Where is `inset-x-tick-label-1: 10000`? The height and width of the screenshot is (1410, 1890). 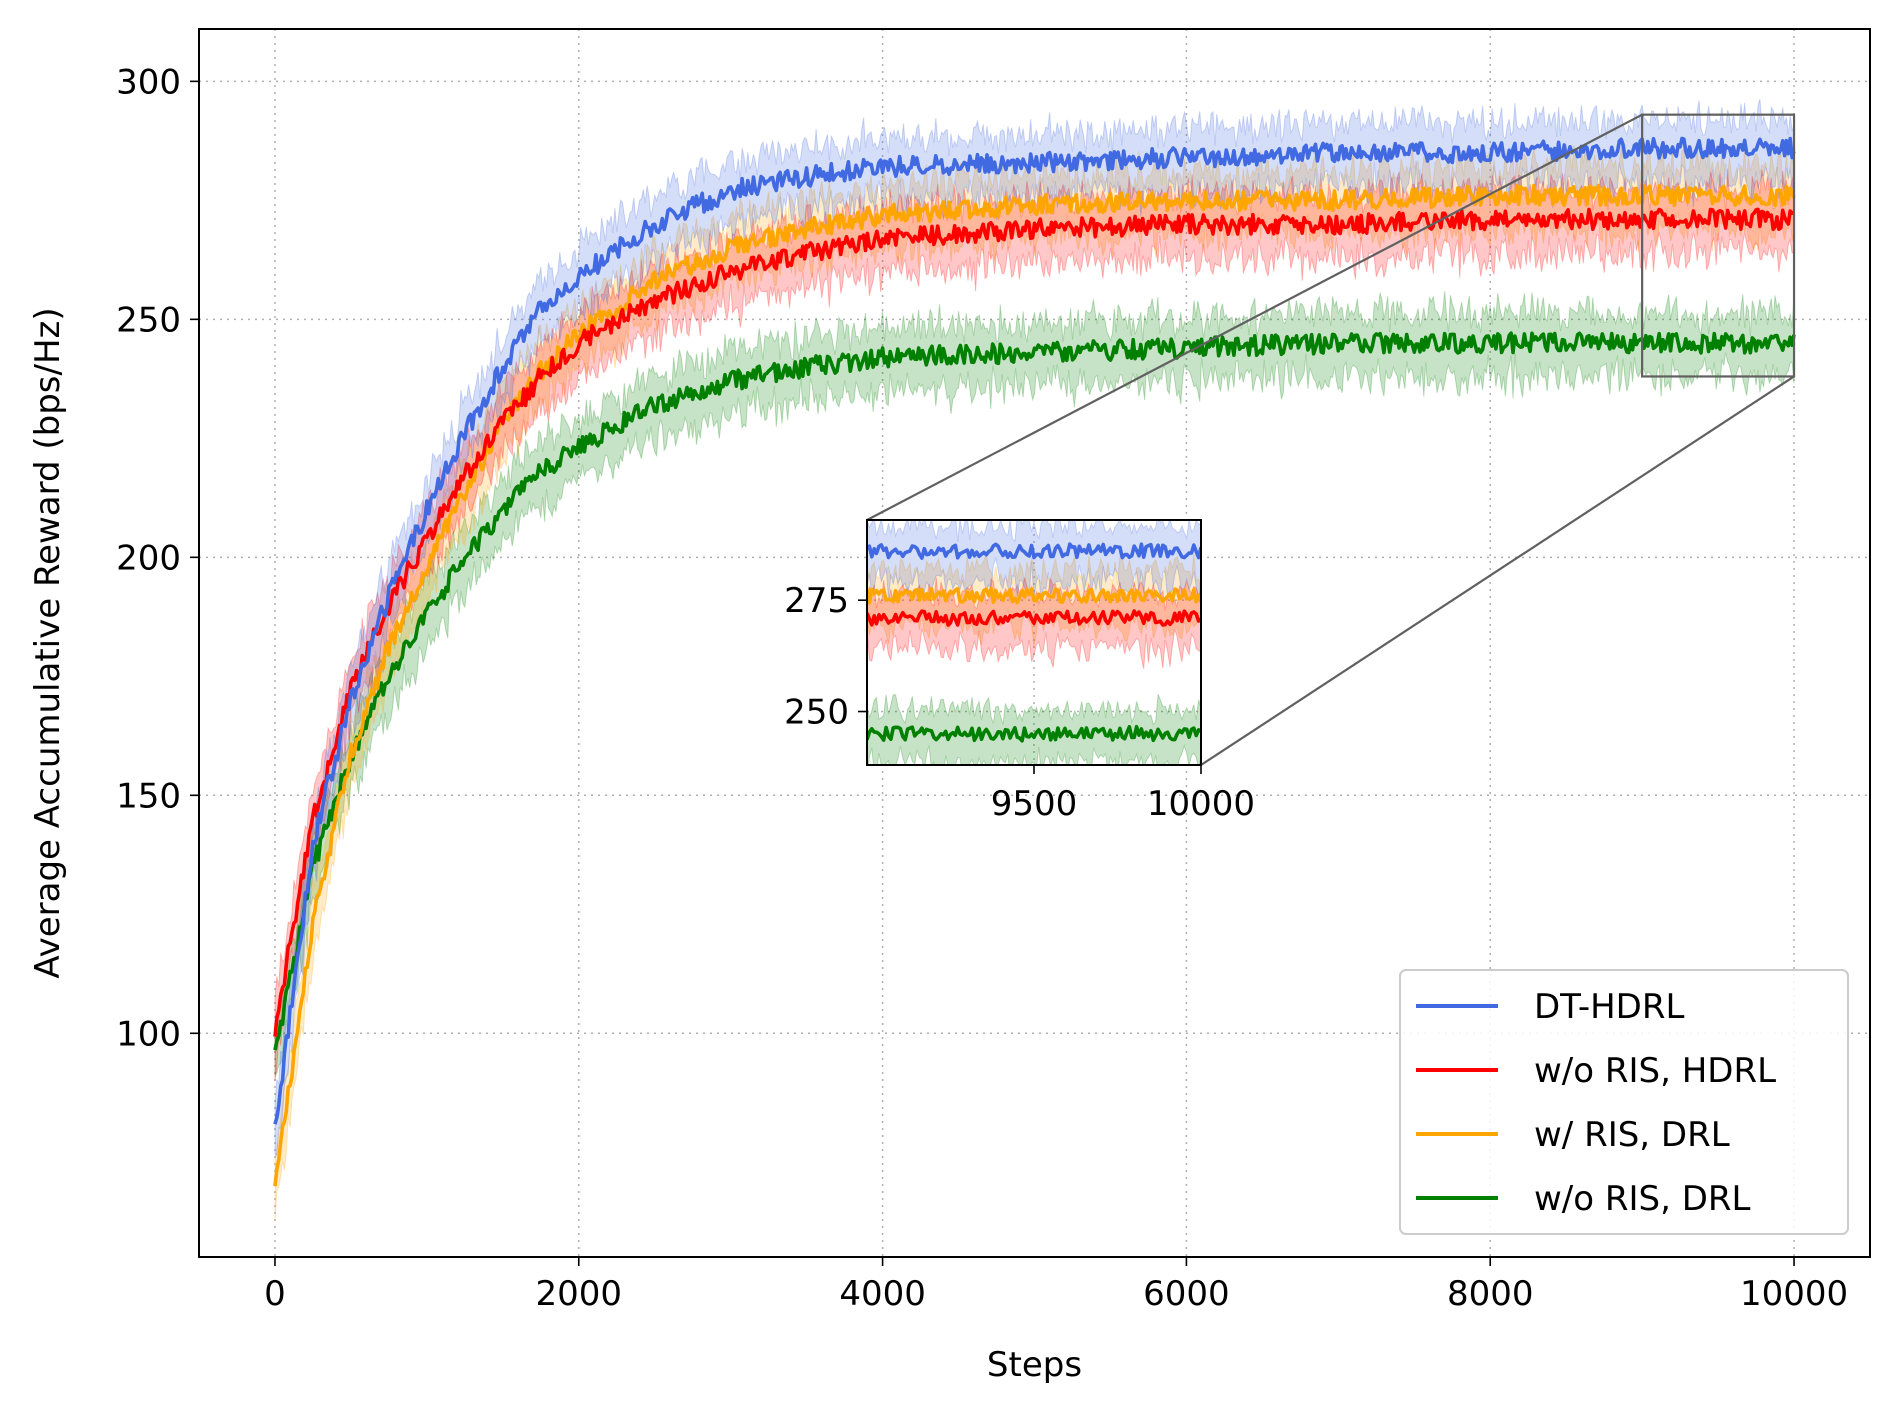 inset-x-tick-label-1: 10000 is located at coordinates (1201, 804).